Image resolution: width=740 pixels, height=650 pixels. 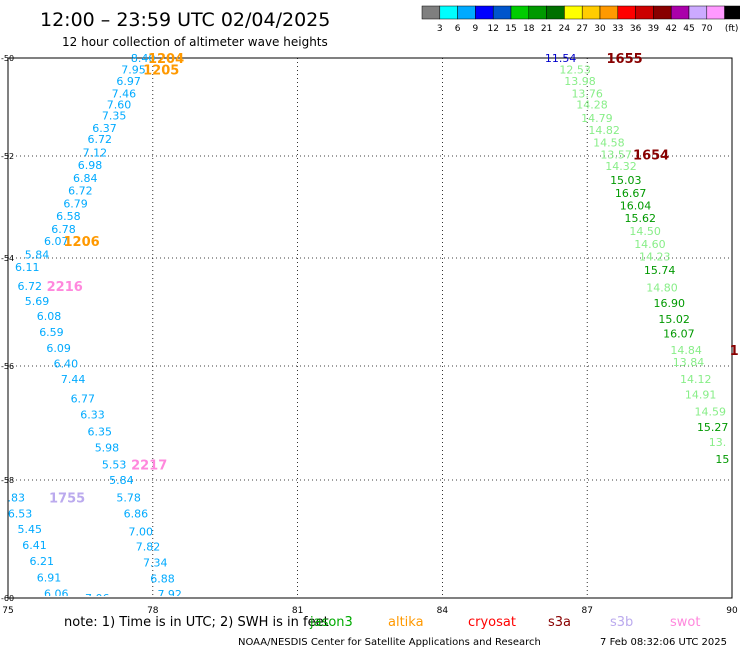 I want to click on legend-tick-label: 70, so click(x=707, y=29).